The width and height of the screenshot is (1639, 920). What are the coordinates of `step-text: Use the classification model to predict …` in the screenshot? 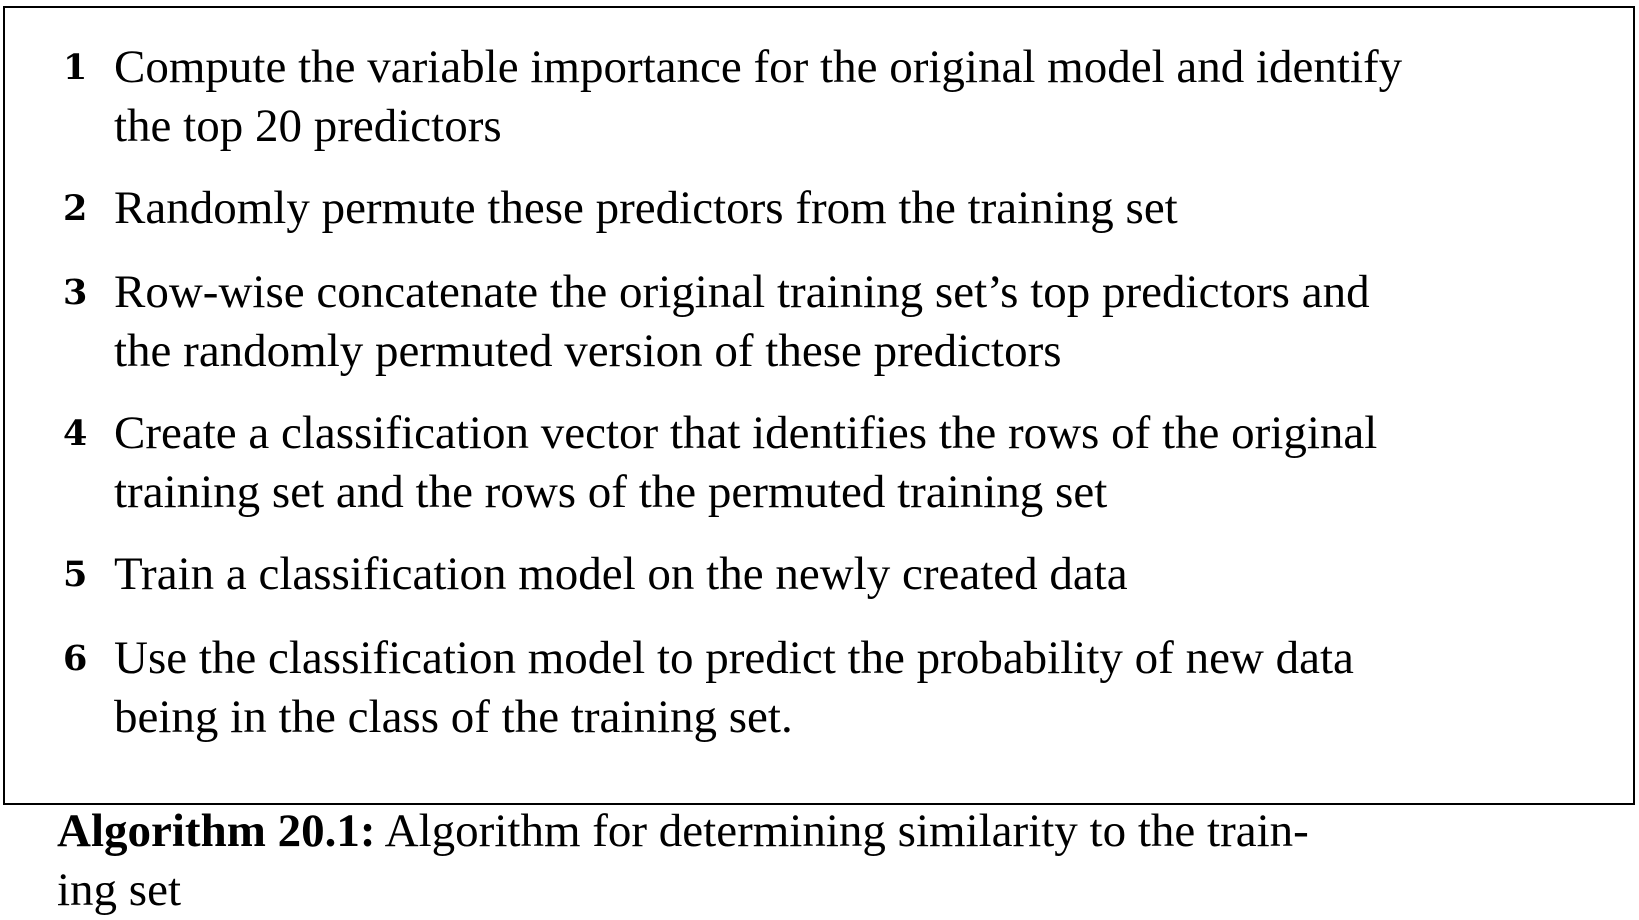 It's located at (734, 687).